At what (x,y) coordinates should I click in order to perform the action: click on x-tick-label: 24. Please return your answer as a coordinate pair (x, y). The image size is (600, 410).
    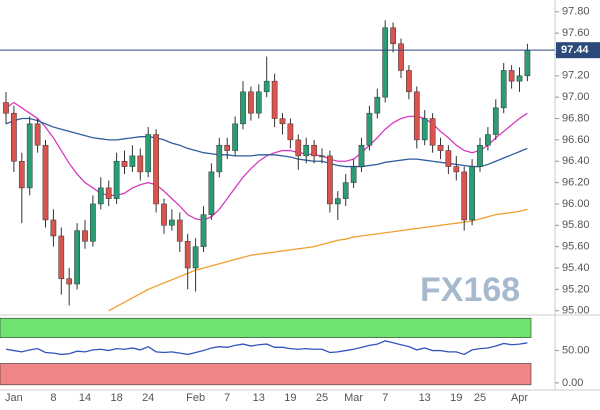
    Looking at the image, I should click on (148, 398).